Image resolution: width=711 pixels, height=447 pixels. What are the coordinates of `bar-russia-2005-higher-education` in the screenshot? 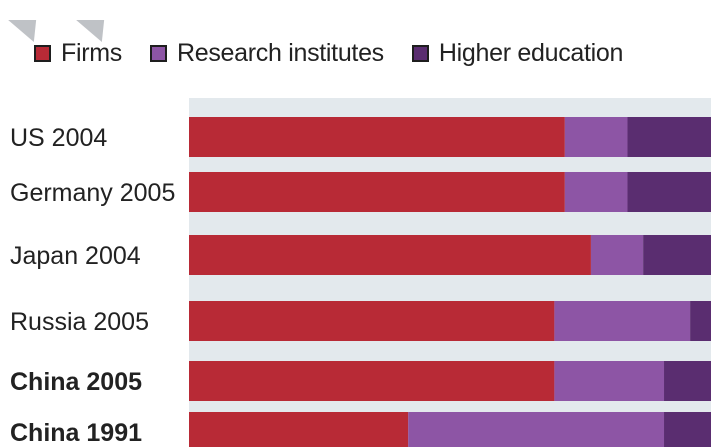 It's located at (700, 321).